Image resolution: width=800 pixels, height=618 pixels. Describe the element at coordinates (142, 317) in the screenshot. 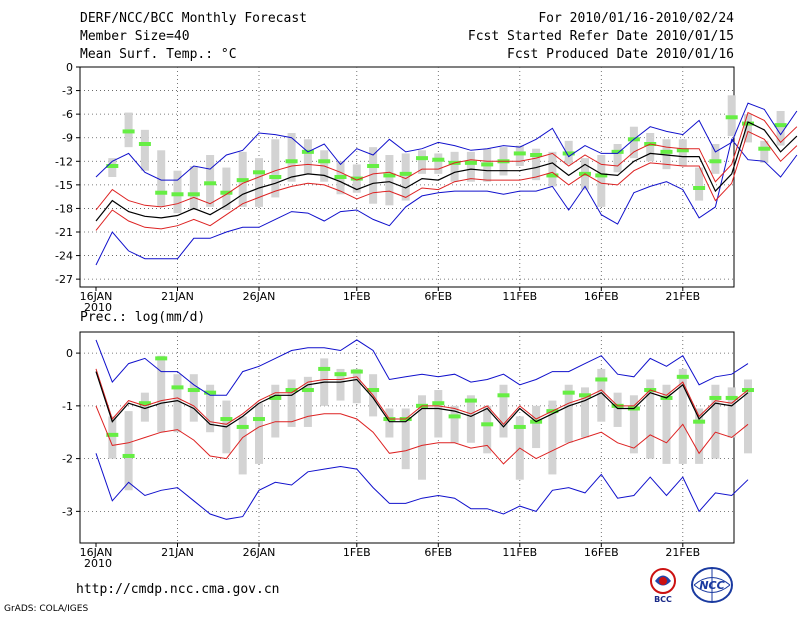

I see `panel-title: Prec.: log(mm/d)` at that location.